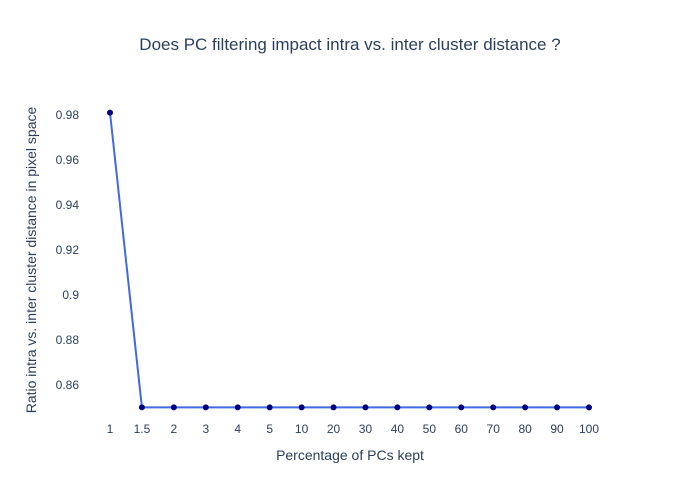 Image resolution: width=700 pixels, height=500 pixels. Describe the element at coordinates (237, 429) in the screenshot. I see `x-tick-label: 4` at that location.